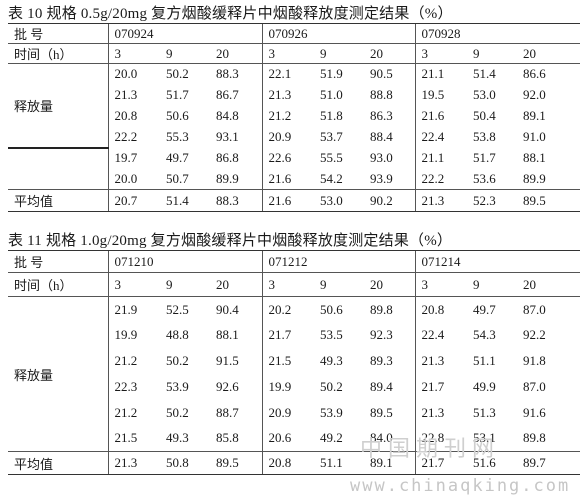 Image resolution: width=588 pixels, height=500 pixels. What do you see at coordinates (177, 386) in the screenshot?
I see `table-cell: 53.9` at bounding box center [177, 386].